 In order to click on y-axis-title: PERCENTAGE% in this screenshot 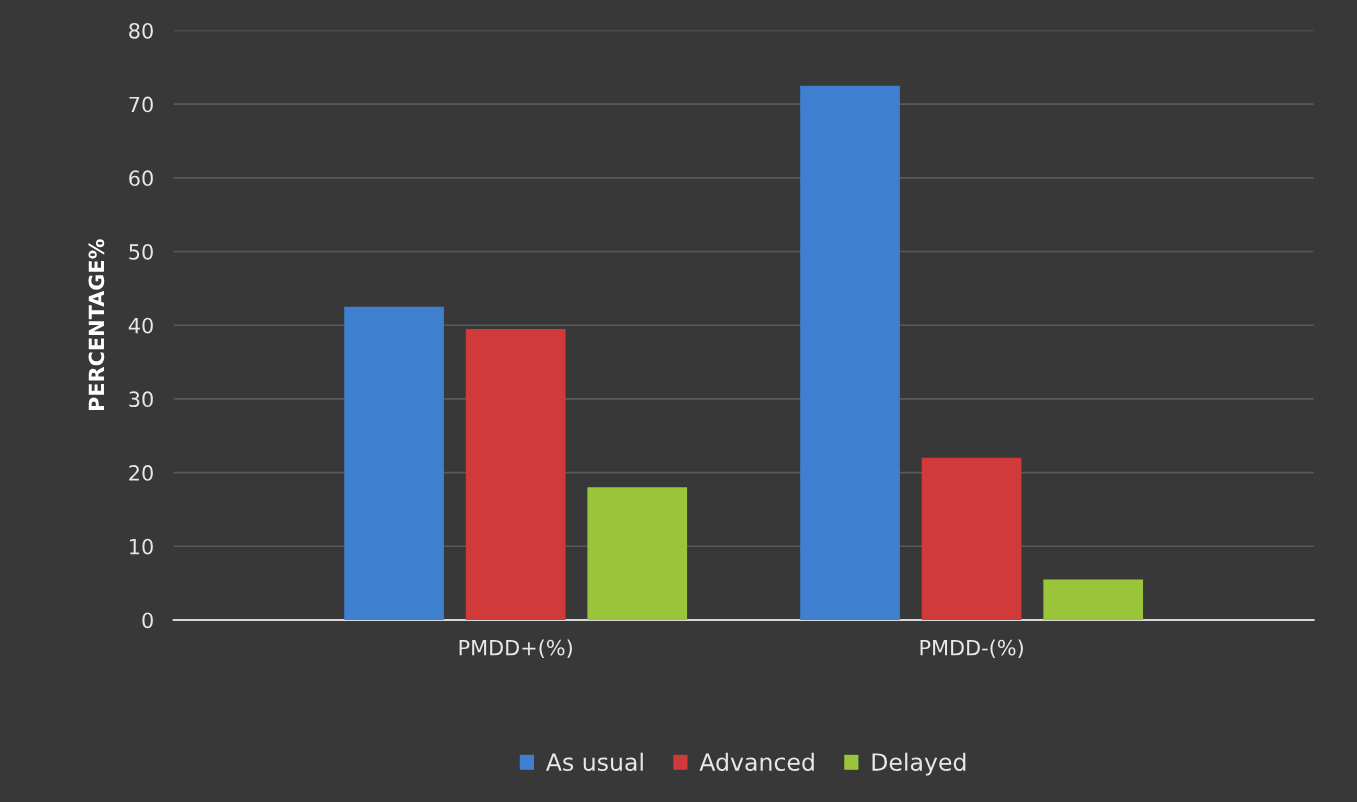, I will do `click(96, 325)`.